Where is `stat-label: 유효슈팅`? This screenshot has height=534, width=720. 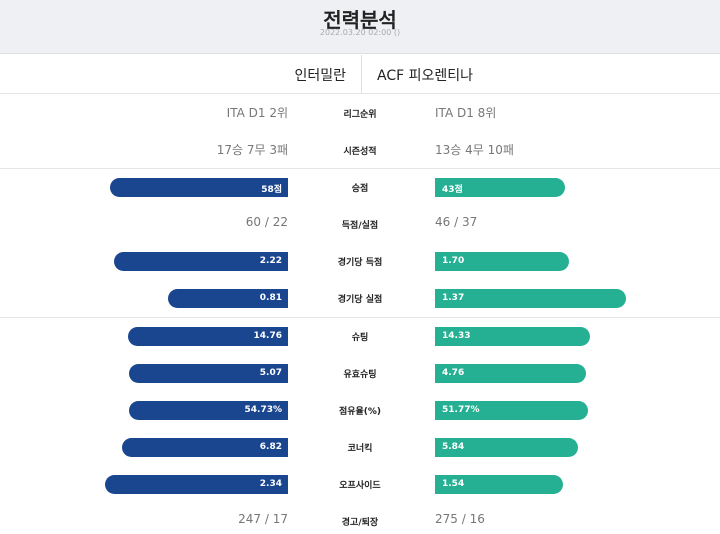 stat-label: 유효슈팅 is located at coordinates (360, 375).